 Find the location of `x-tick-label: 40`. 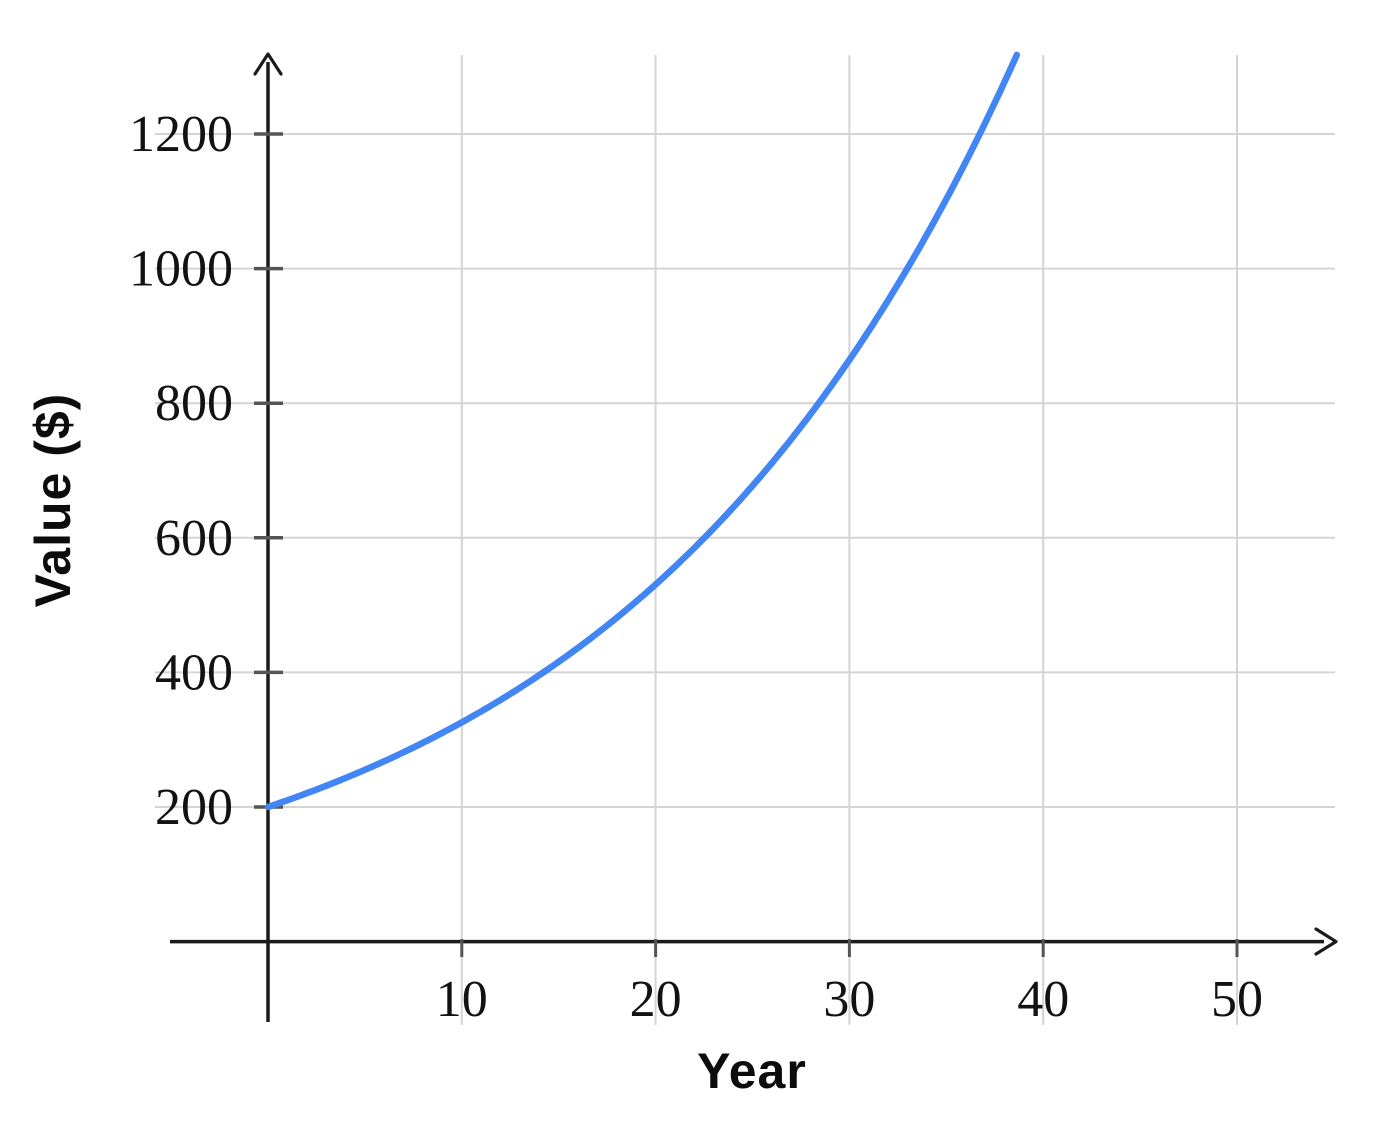

x-tick-label: 40 is located at coordinates (1043, 999).